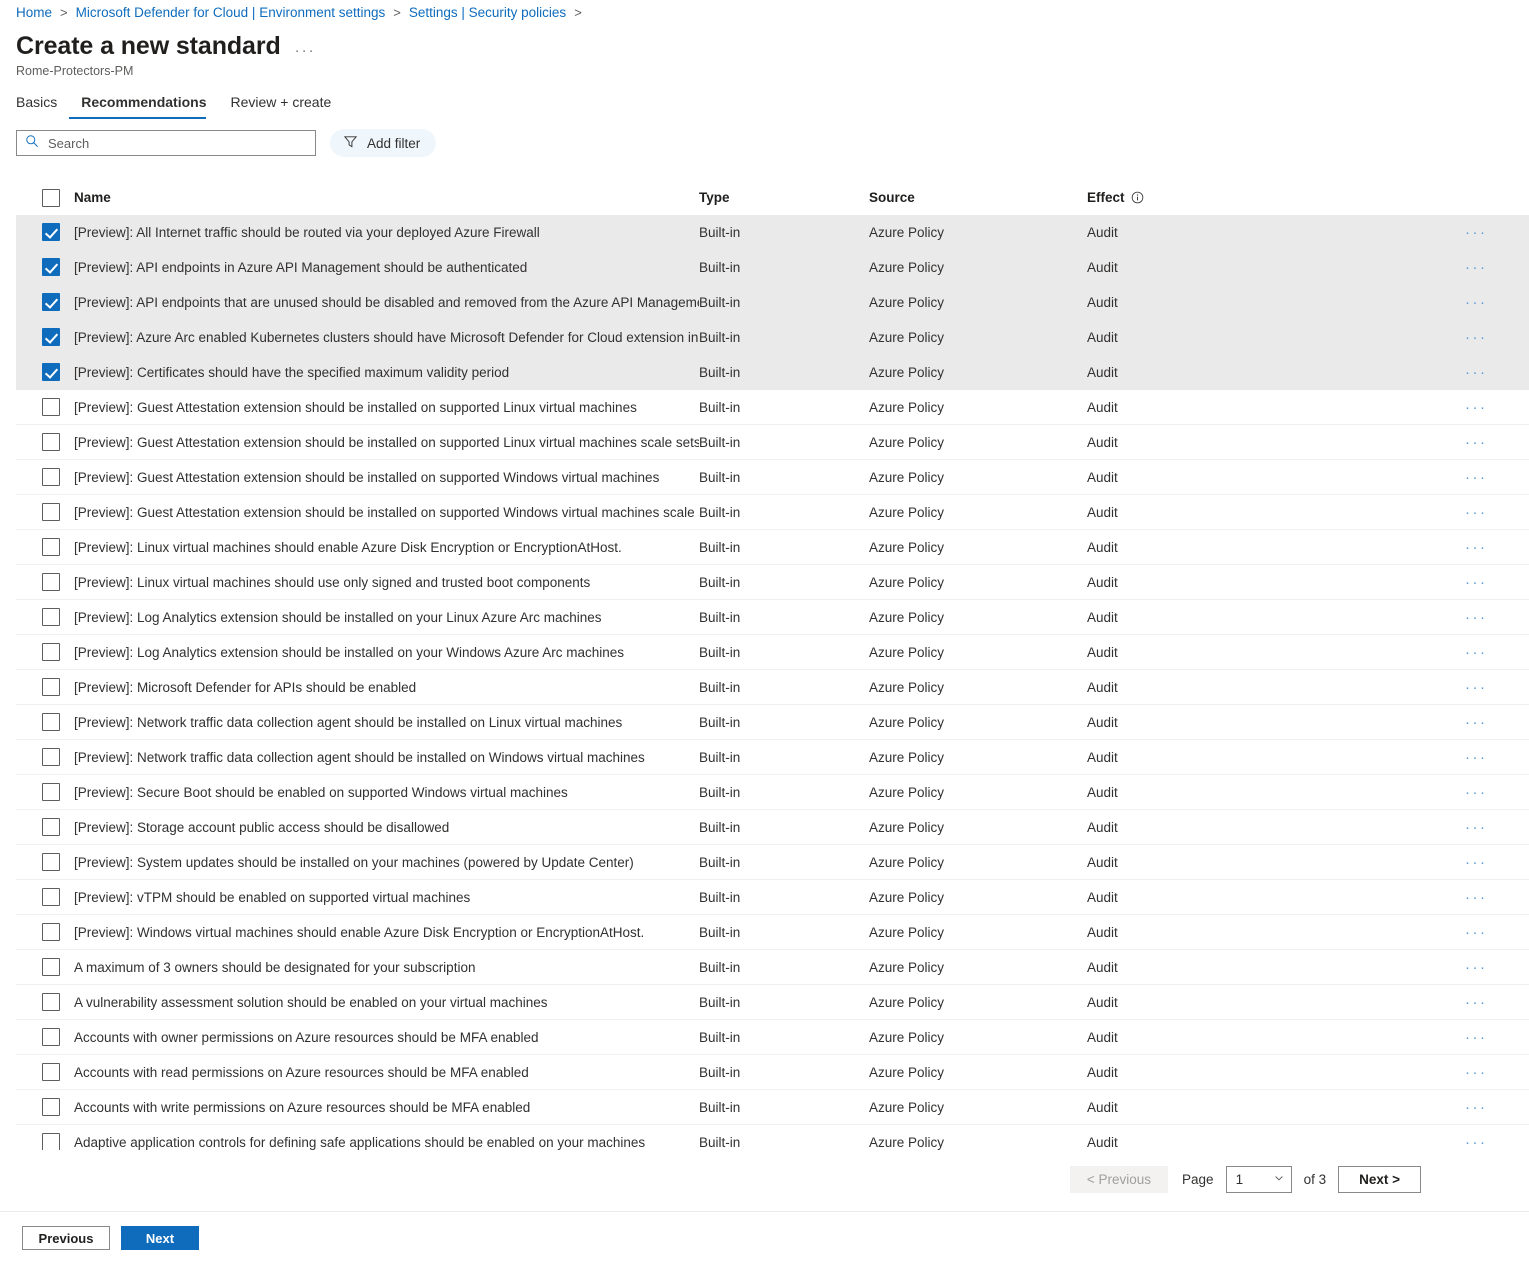  I want to click on pagination-next-button: Next >, so click(1379, 1179).